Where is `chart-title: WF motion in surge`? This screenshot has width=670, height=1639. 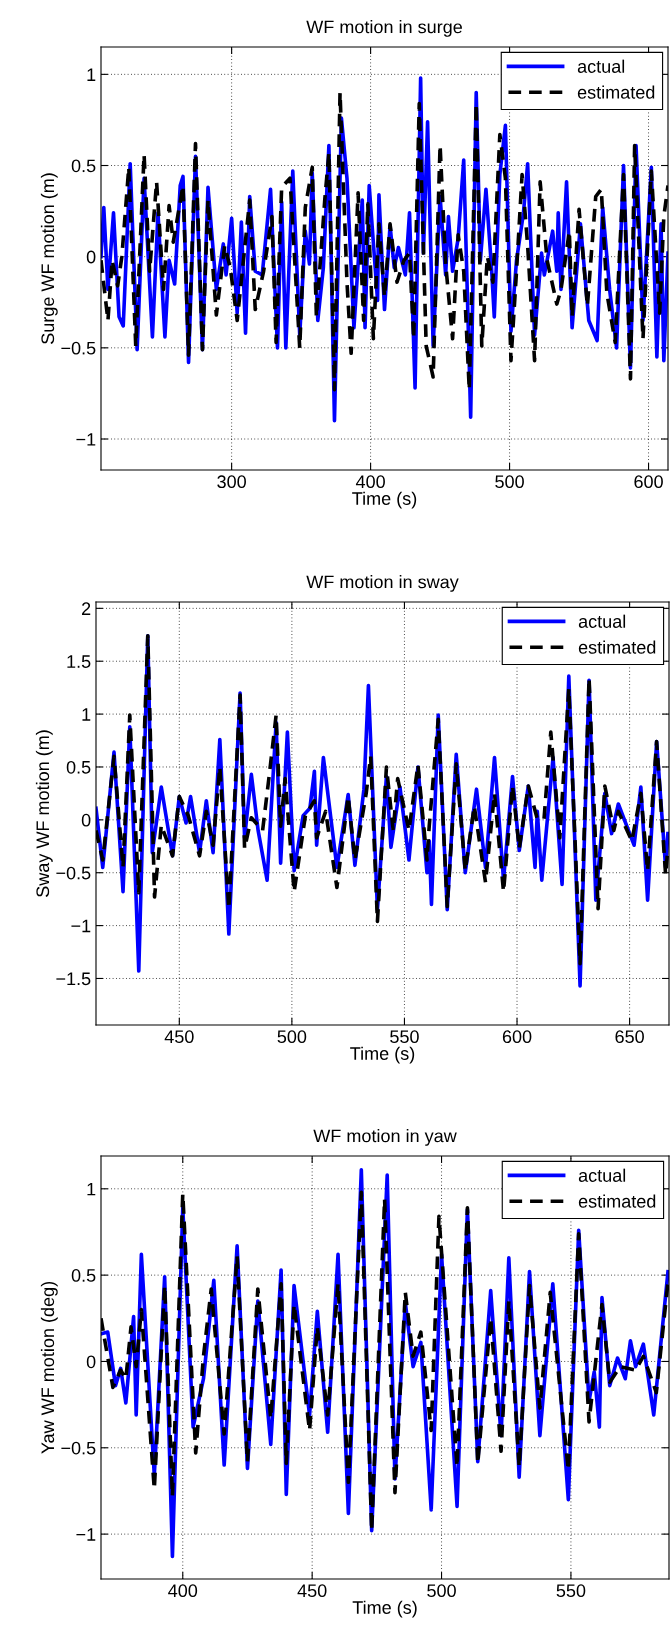
chart-title: WF motion in surge is located at coordinates (384, 28).